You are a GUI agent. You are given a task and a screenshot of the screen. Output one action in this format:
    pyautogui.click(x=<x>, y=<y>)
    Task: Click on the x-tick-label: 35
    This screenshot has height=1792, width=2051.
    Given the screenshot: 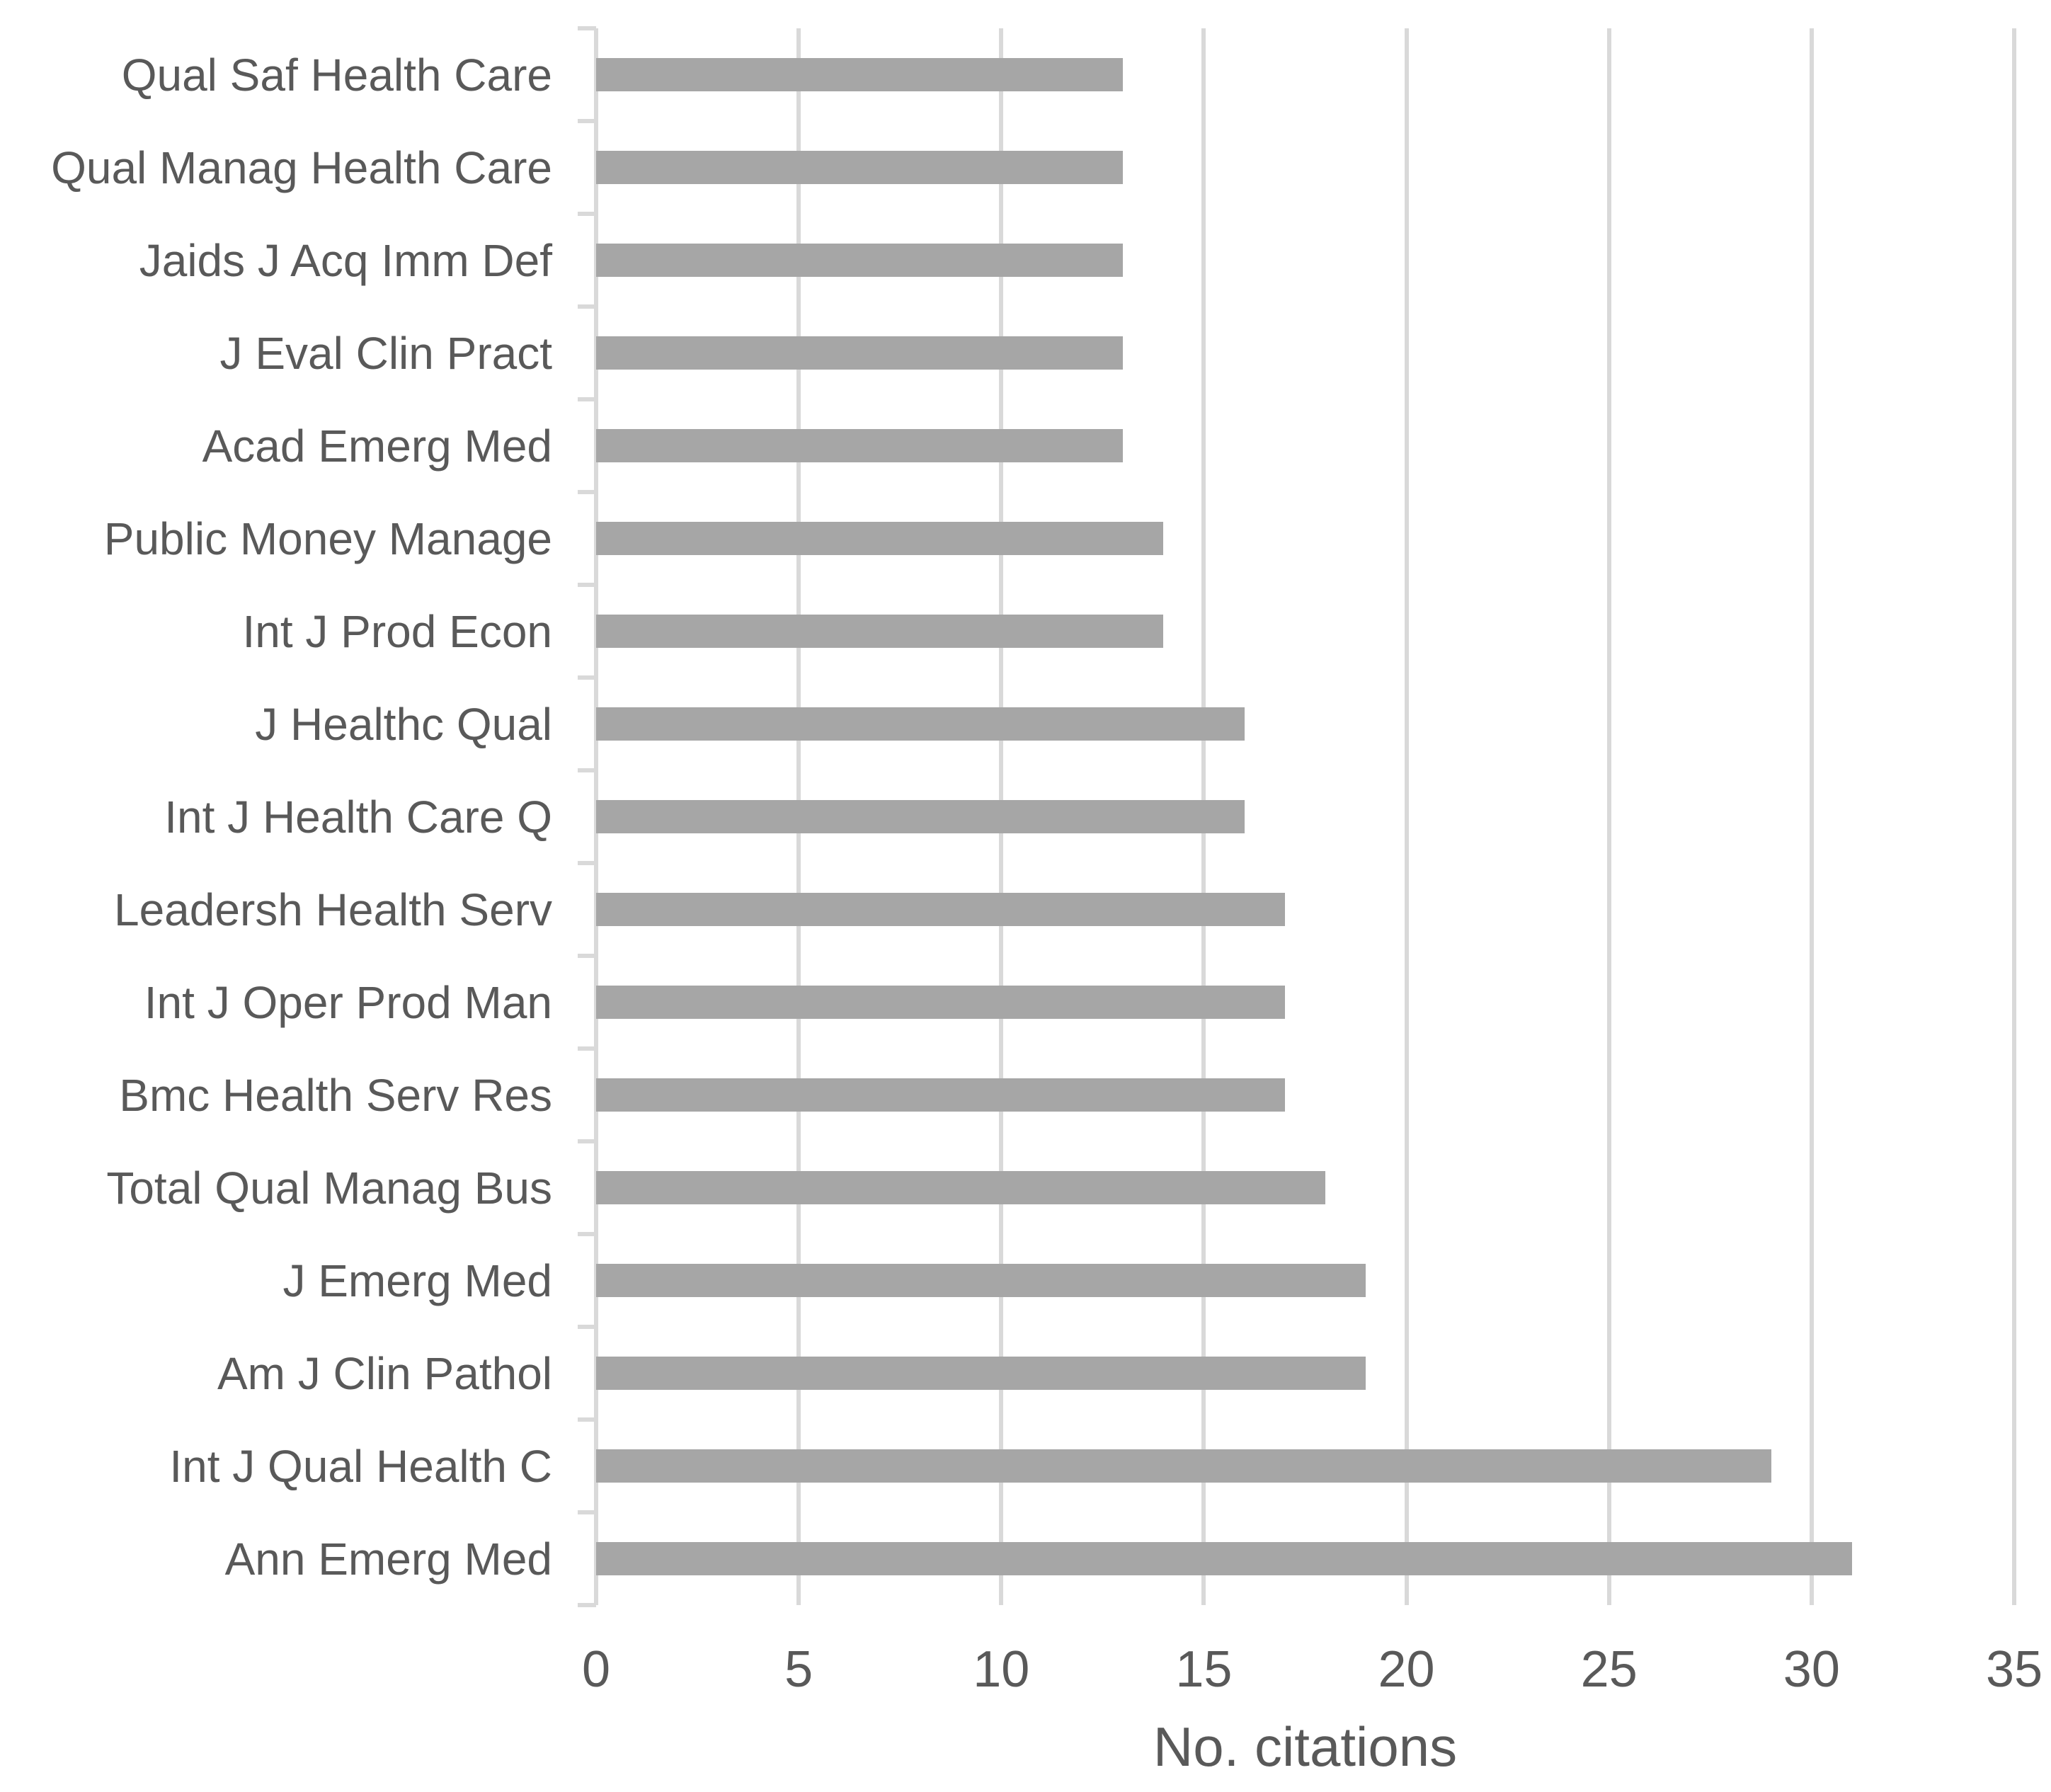 What is the action you would take?
    pyautogui.click(x=2014, y=1669)
    